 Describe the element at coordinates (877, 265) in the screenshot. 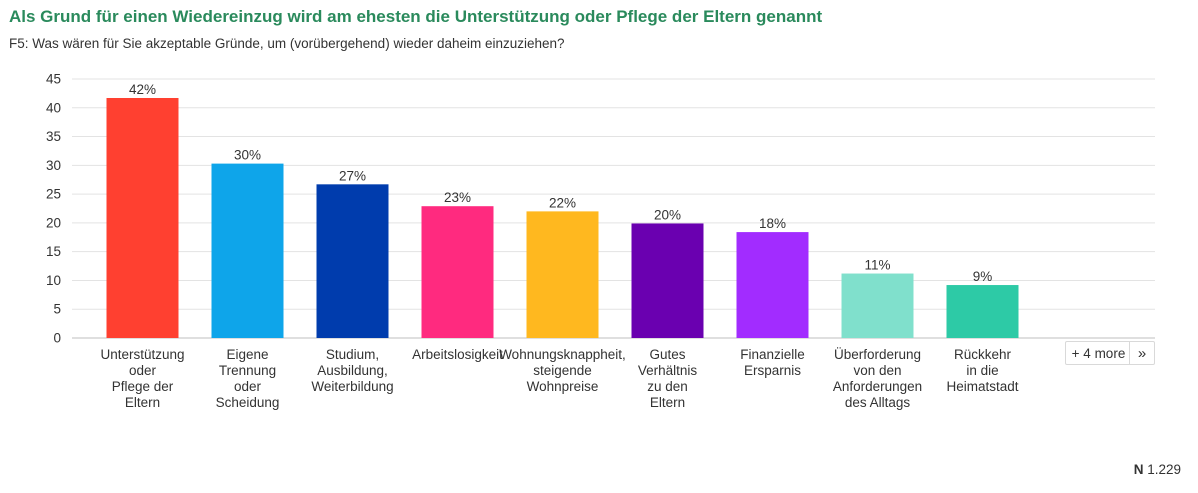

I see `value-label: 11%` at that location.